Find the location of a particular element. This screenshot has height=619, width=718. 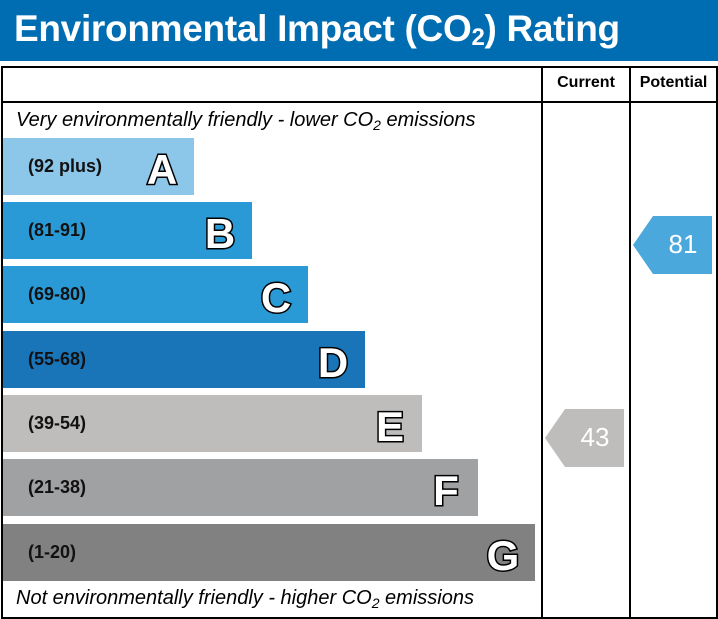

svg-text: D is located at coordinates (333, 361).